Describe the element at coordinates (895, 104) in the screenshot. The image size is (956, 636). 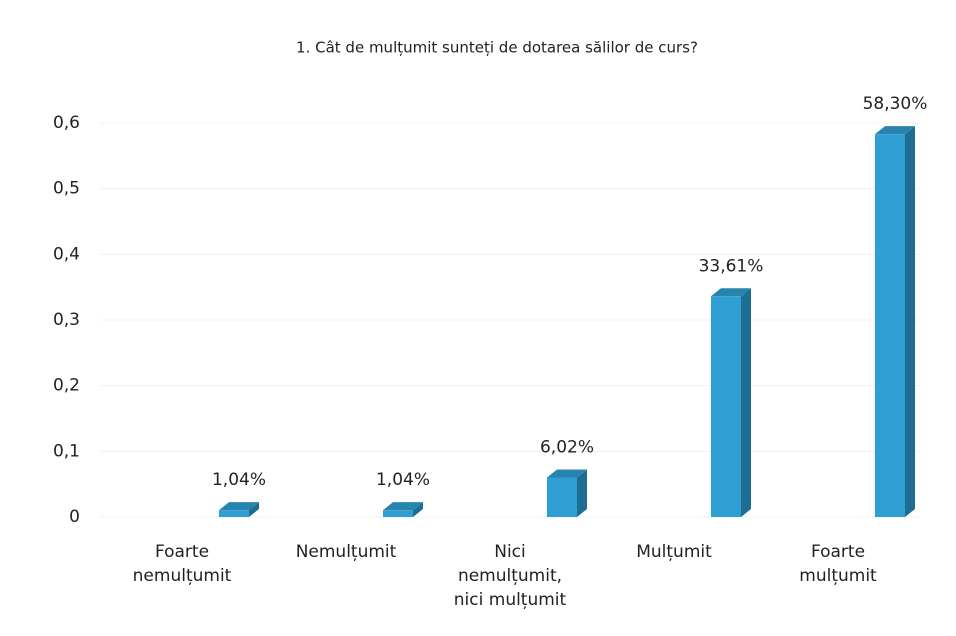
I see `value-label: 58,30%` at that location.